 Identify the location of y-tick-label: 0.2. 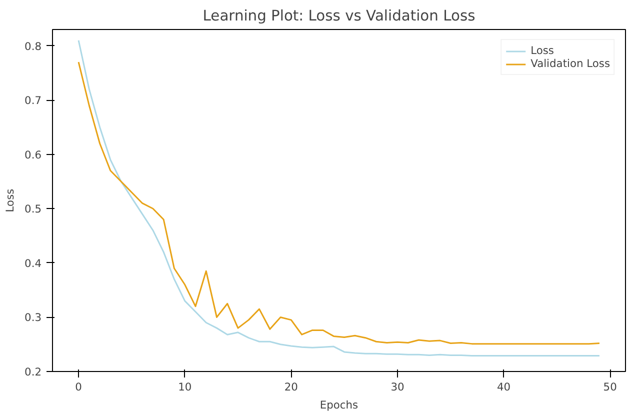
(33, 372).